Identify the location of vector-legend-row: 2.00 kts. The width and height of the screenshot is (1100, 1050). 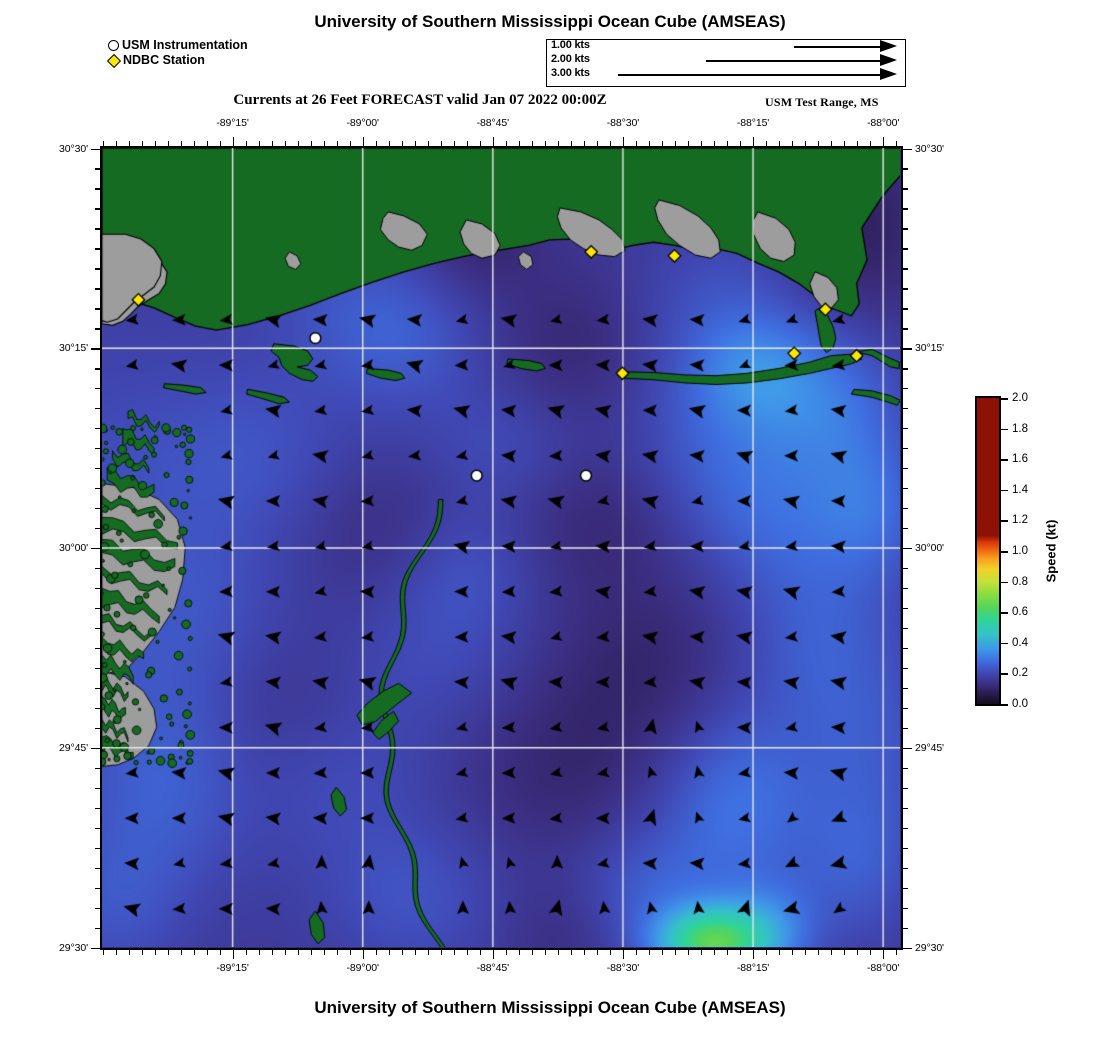
(726, 60).